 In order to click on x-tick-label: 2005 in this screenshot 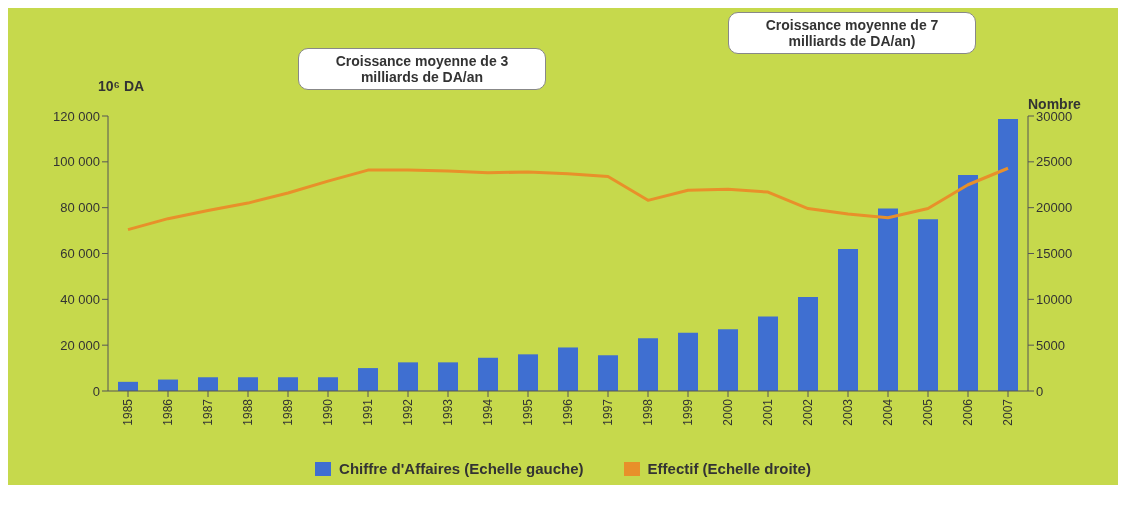, I will do `click(927, 412)`.